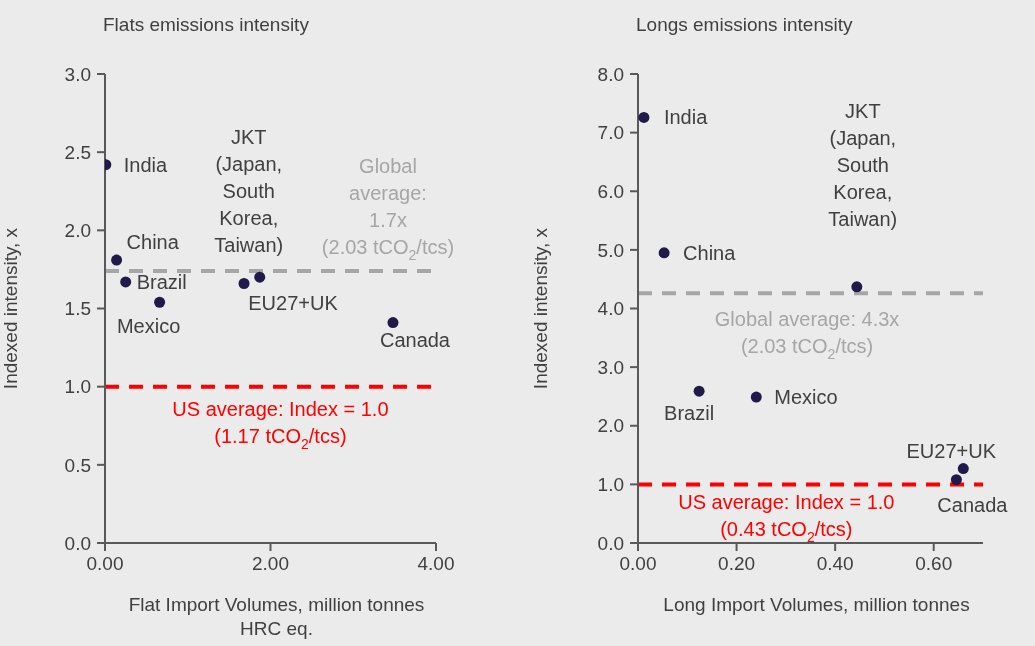 The width and height of the screenshot is (1035, 646). What do you see at coordinates (388, 208) in the screenshot?
I see `ref-line-label: Global average: 1.7x (2.03 tCO$_{2}$/tcs)` at bounding box center [388, 208].